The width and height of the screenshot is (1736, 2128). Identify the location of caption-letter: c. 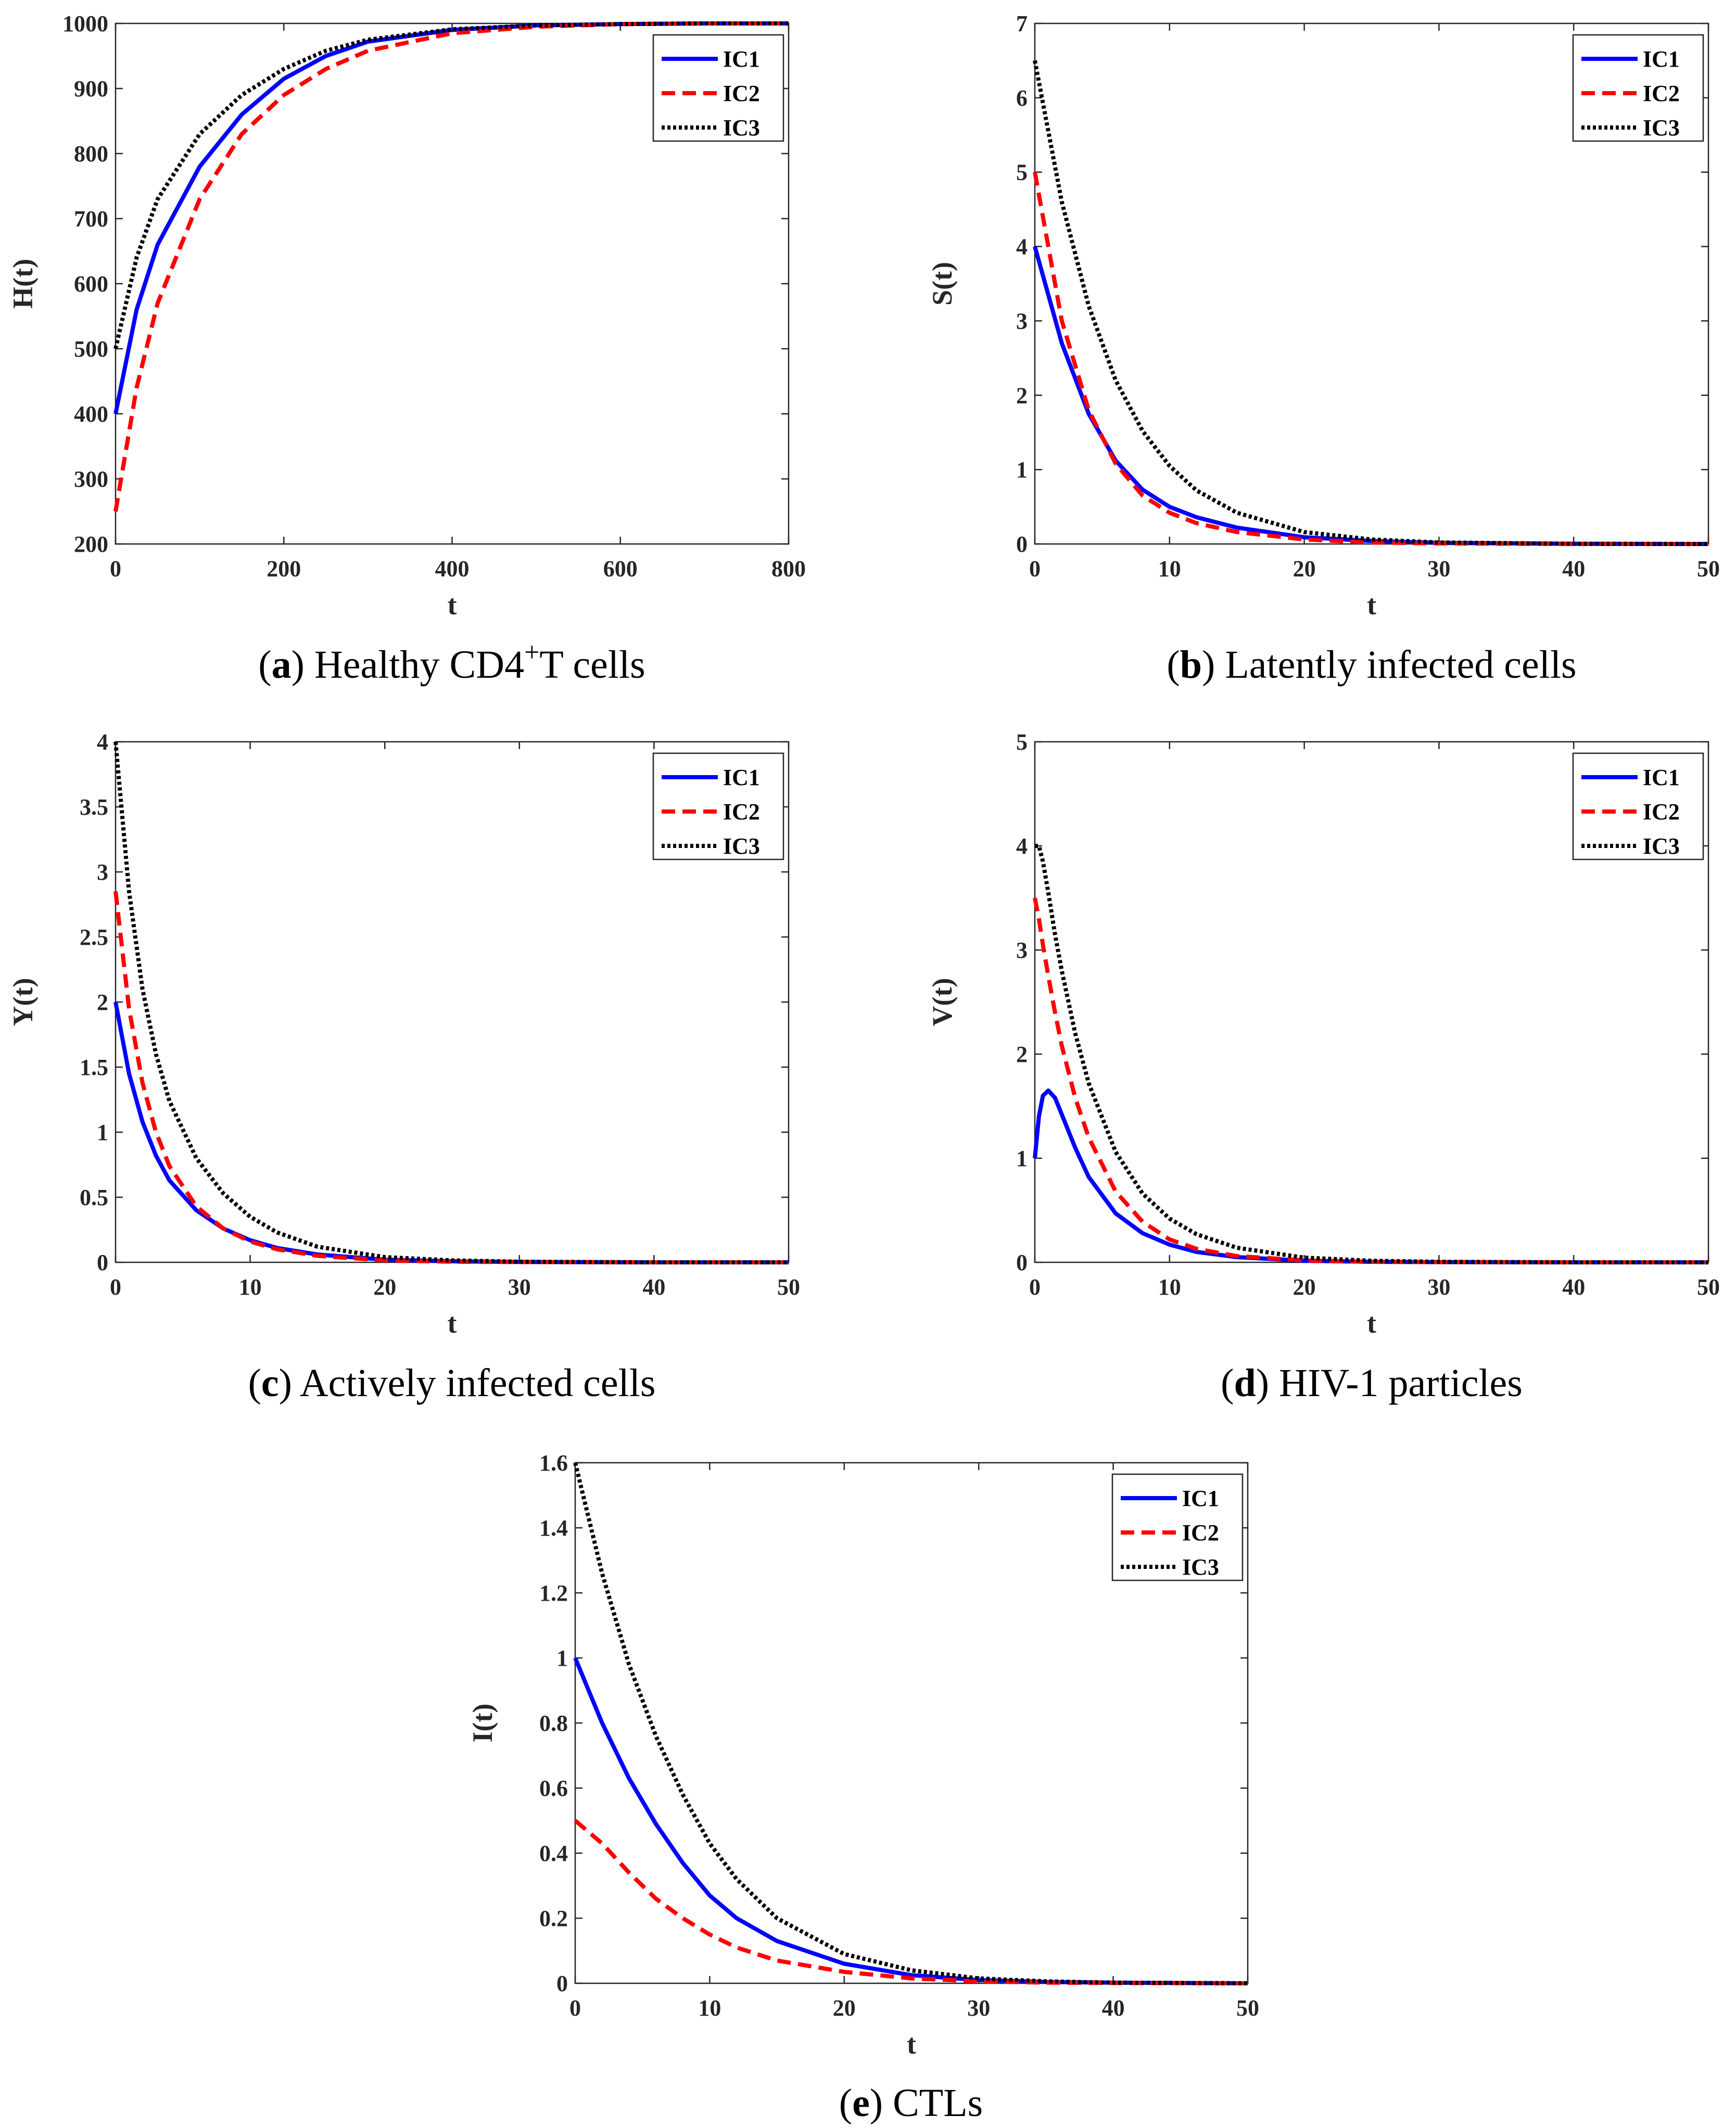
(270, 1383).